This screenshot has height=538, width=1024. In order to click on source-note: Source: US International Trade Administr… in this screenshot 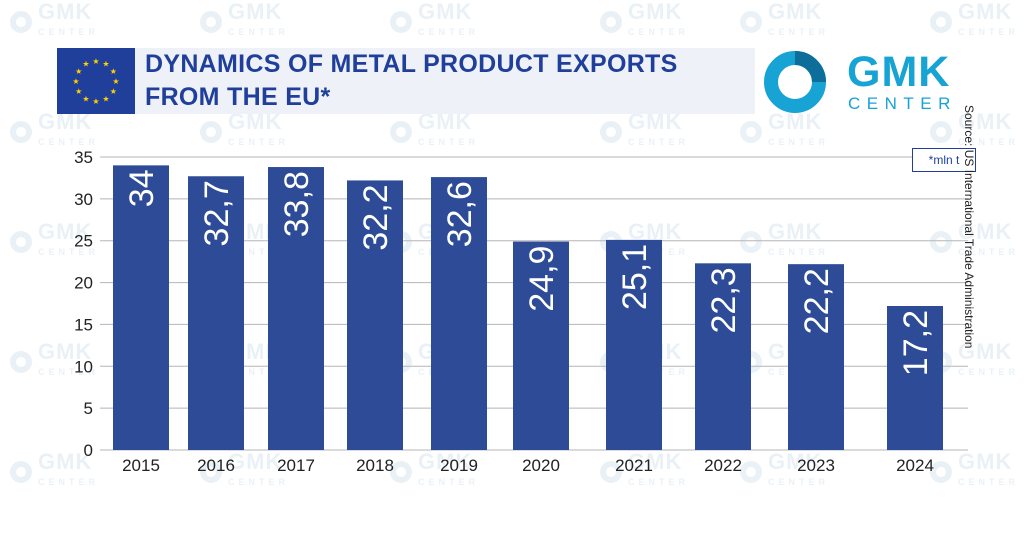, I will do `click(969, 227)`.